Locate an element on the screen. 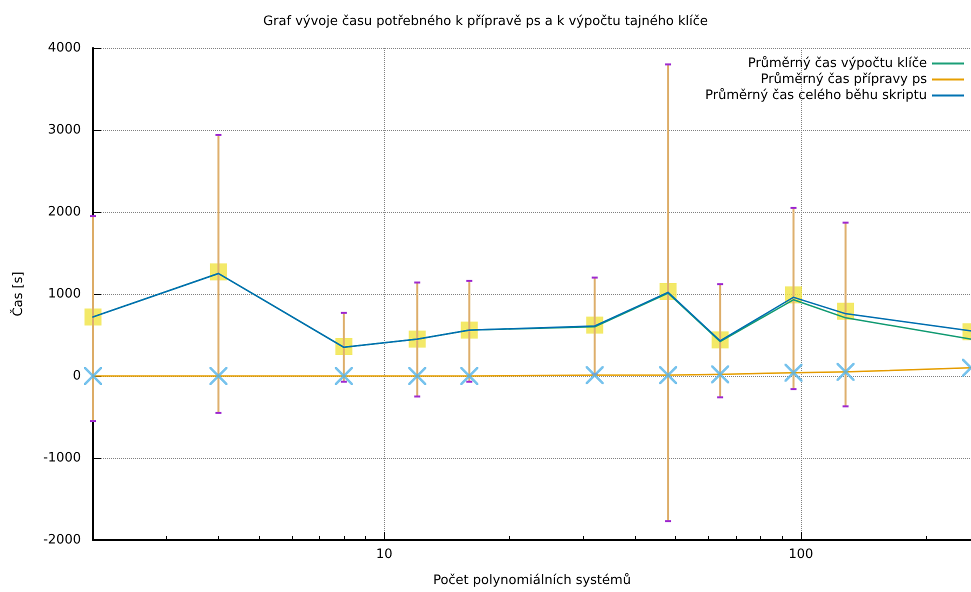 The image size is (971, 592). legend-label: Průměrný čas výpočtu klíče is located at coordinates (837, 63).